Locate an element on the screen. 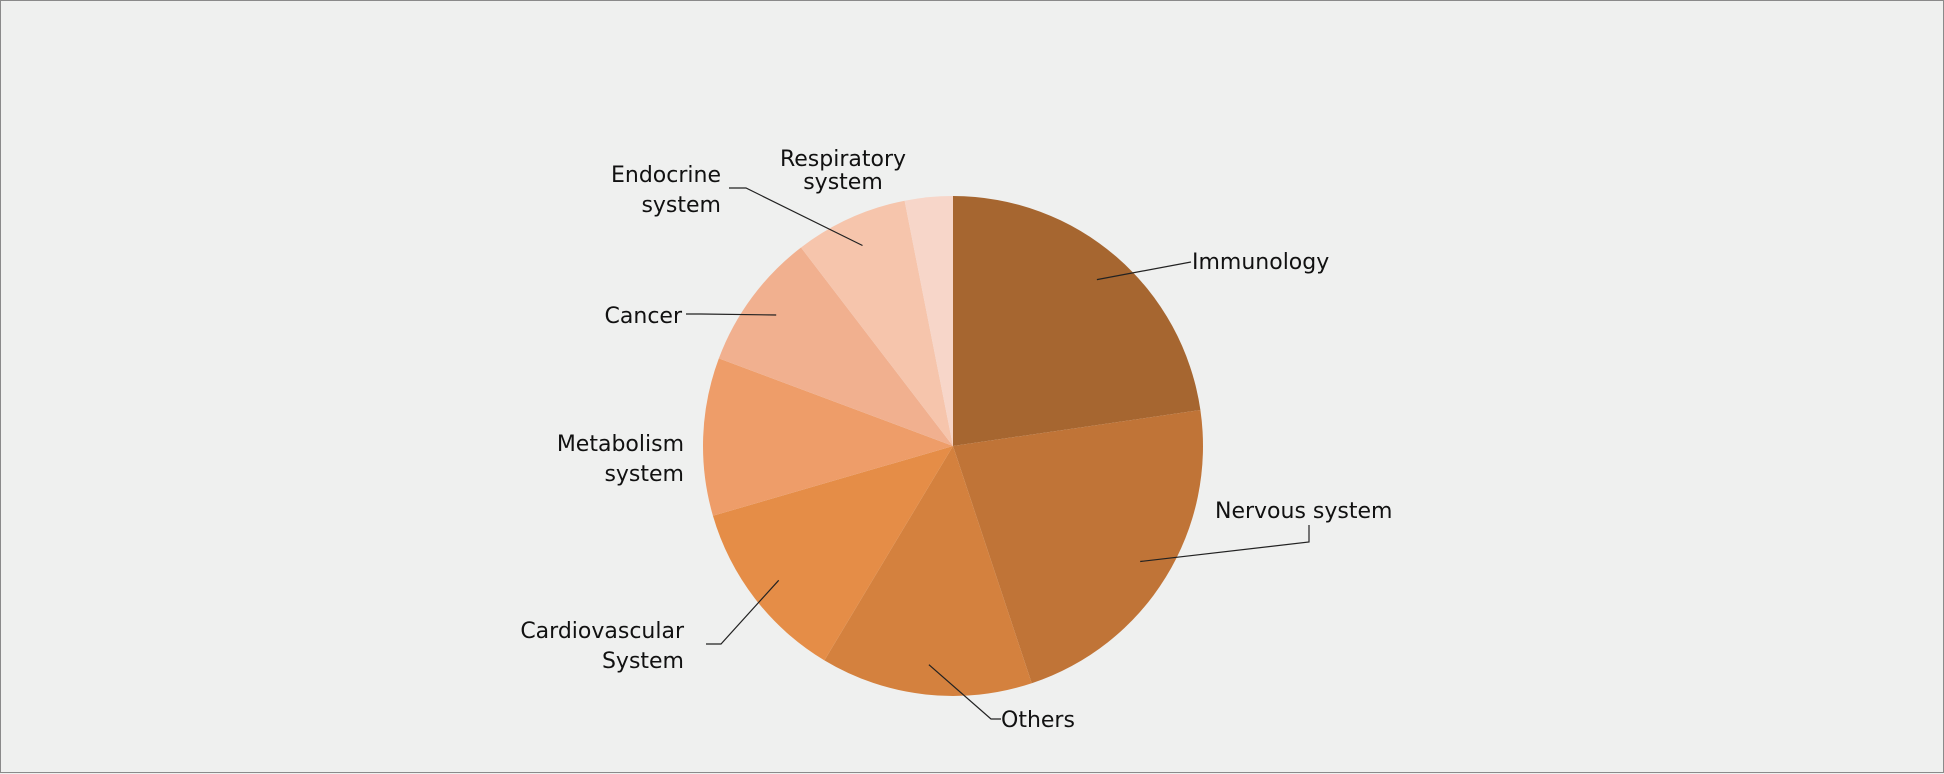 This screenshot has width=1944, height=774. slice-metabolism-system is located at coordinates (828, 437).